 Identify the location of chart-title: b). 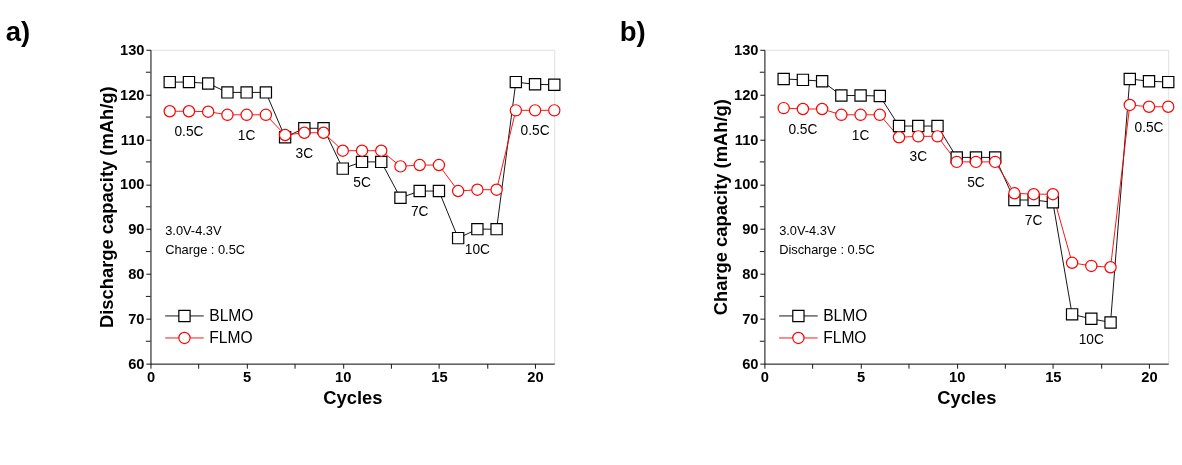
(632, 31).